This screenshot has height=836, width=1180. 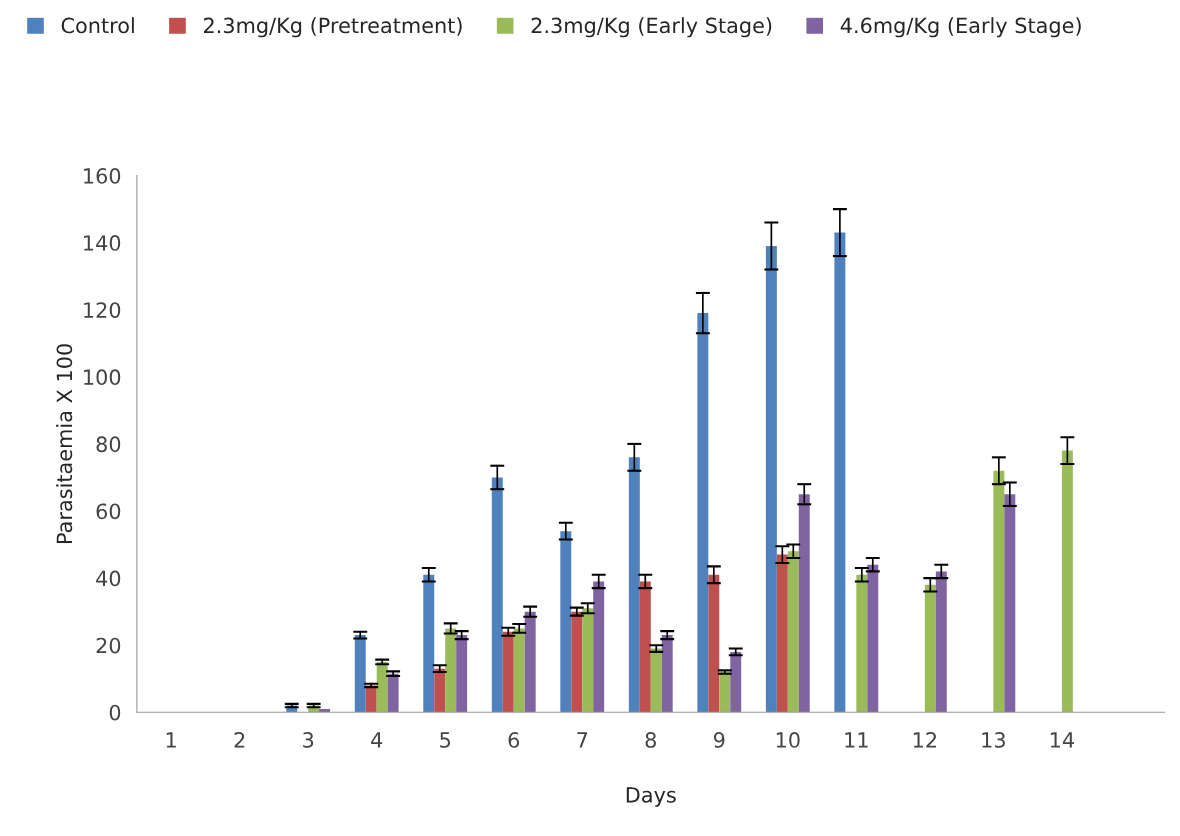 What do you see at coordinates (377, 740) in the screenshot?
I see `x-tick-label: 4` at bounding box center [377, 740].